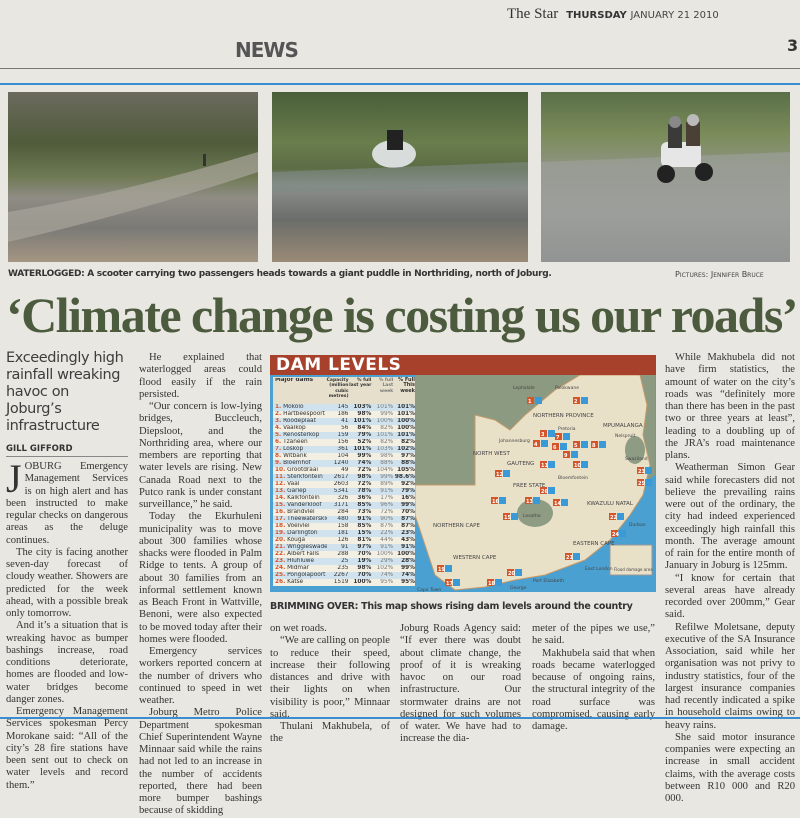 The width and height of the screenshot is (800, 818). Describe the element at coordinates (408, 526) in the screenshot. I see `cell: 87%` at that location.